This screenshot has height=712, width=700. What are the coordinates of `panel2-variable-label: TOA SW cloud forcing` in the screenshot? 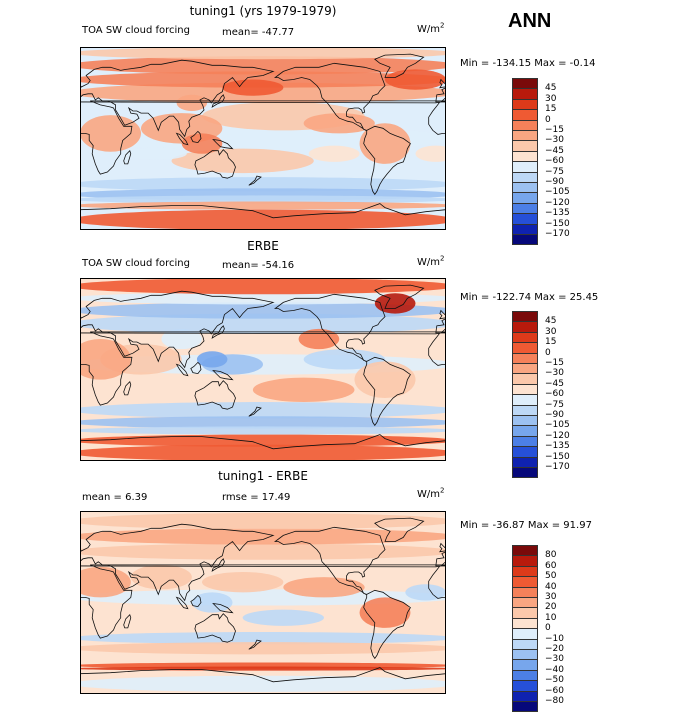 It's located at (136, 263).